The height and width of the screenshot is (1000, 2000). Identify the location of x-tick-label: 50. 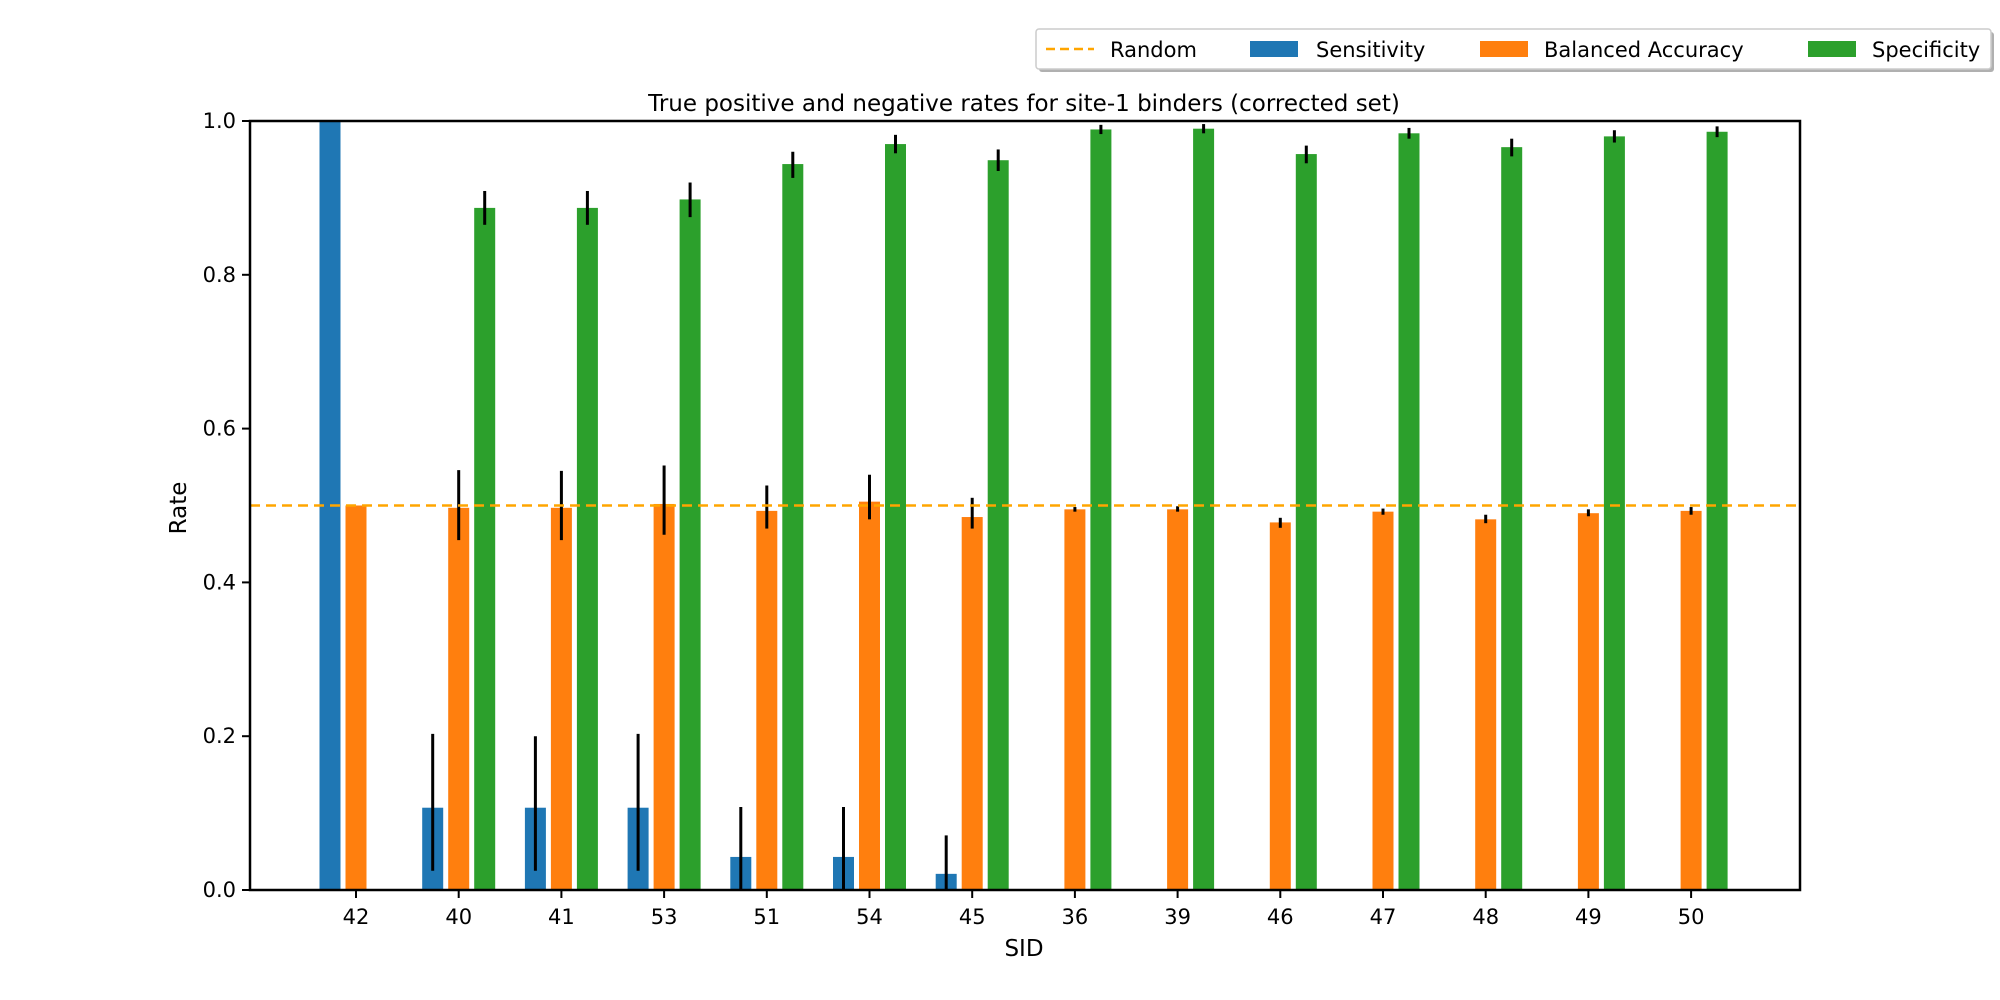
(1691, 917).